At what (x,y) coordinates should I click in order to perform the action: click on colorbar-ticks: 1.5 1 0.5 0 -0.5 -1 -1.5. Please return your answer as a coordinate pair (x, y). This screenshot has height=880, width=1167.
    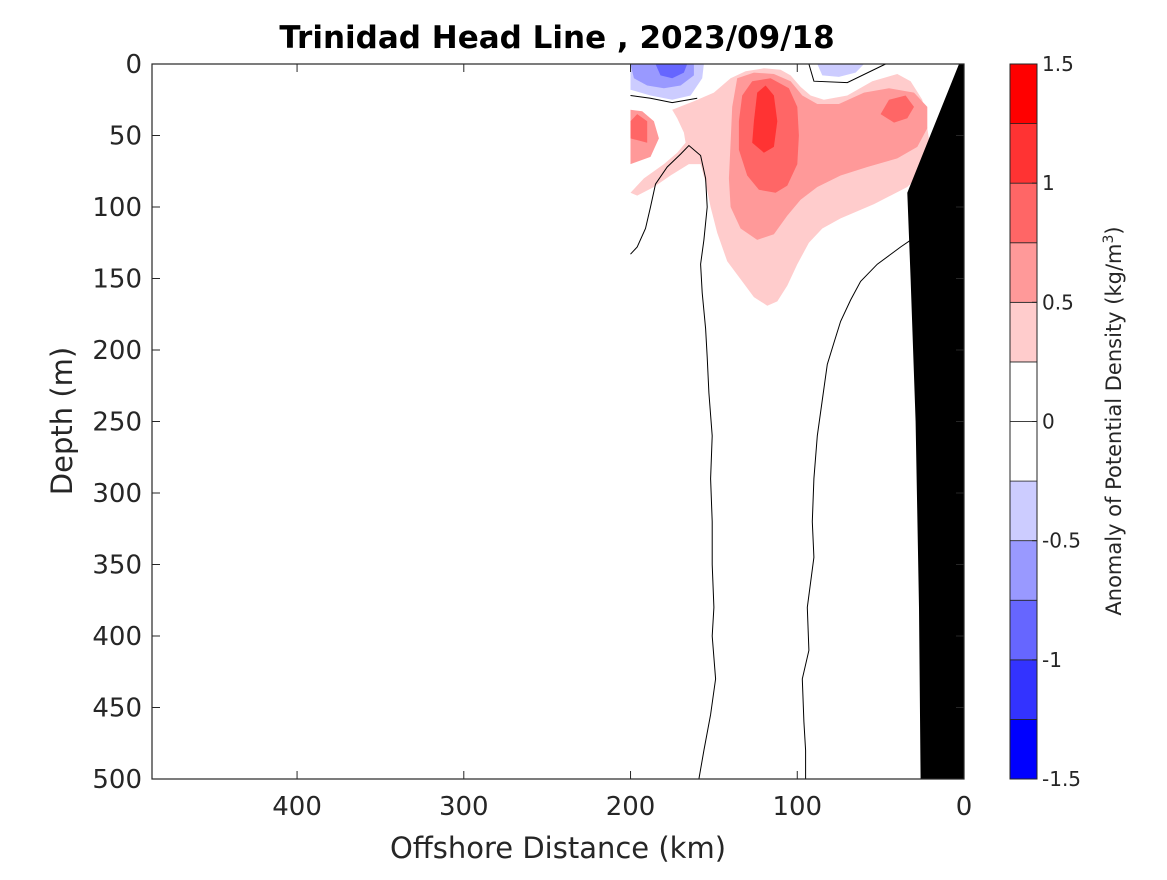
    Looking at the image, I should click on (1056, 421).